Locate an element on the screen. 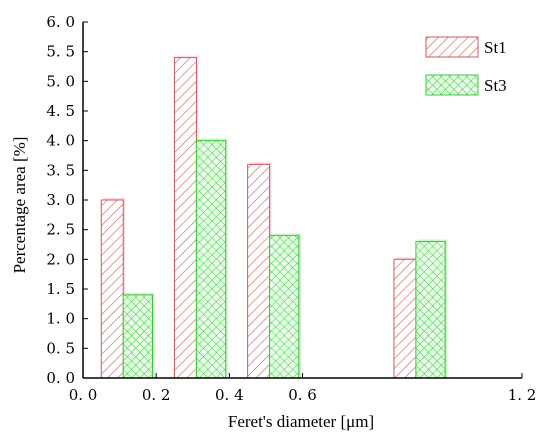 This screenshot has height=442, width=550. x-axis-title: Feret's diameter [μm] is located at coordinates (301, 421).